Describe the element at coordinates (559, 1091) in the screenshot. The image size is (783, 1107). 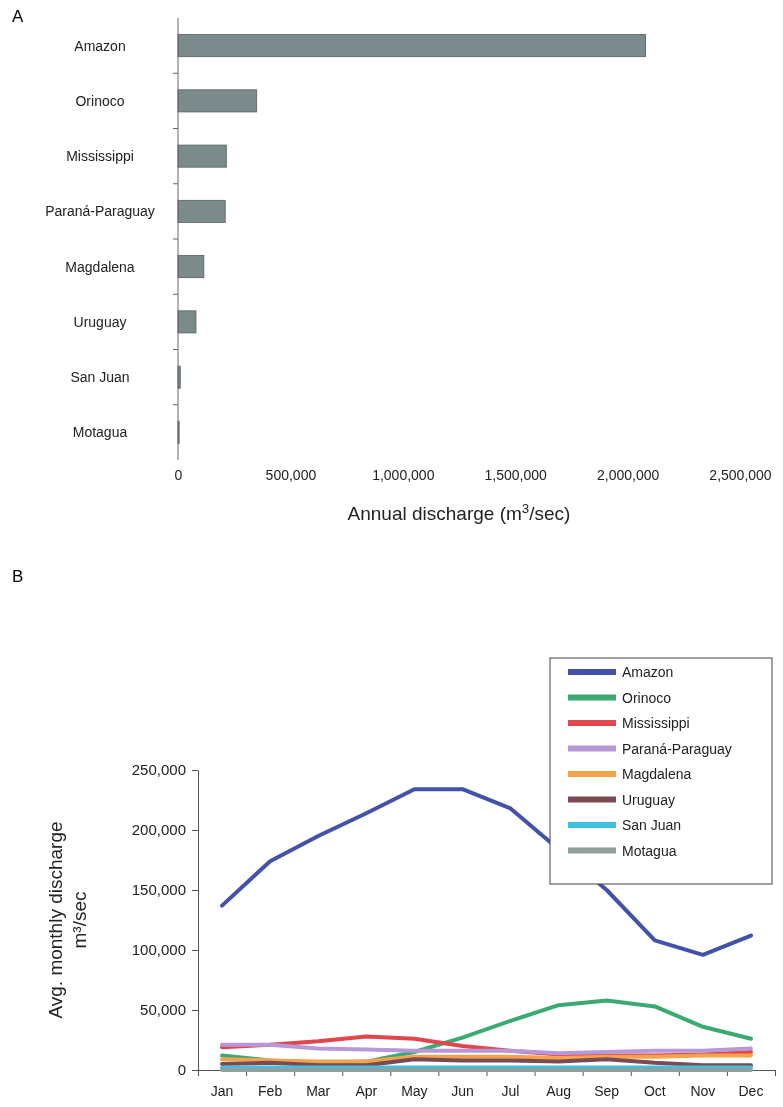
I see `x-tick-label: Aug` at that location.